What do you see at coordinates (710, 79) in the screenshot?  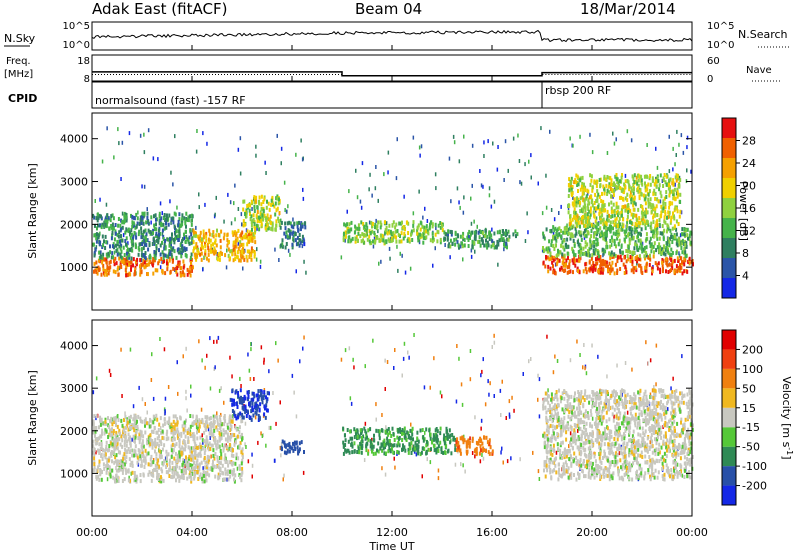 I see `freq-right-tick-bottom: 0` at bounding box center [710, 79].